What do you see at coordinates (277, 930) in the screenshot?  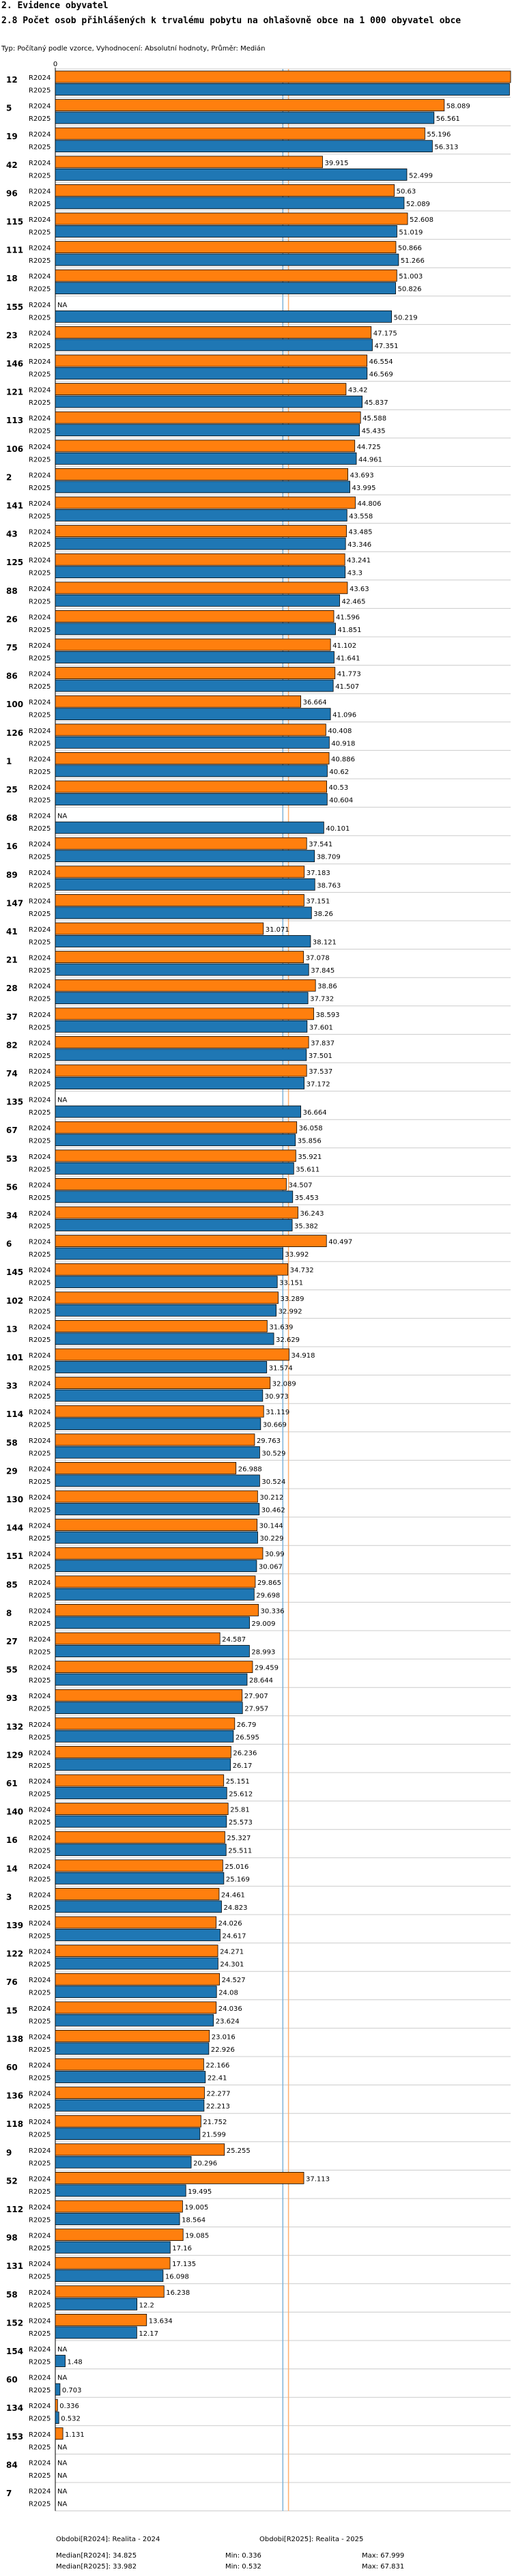 I see `value-label: 31.071` at bounding box center [277, 930].